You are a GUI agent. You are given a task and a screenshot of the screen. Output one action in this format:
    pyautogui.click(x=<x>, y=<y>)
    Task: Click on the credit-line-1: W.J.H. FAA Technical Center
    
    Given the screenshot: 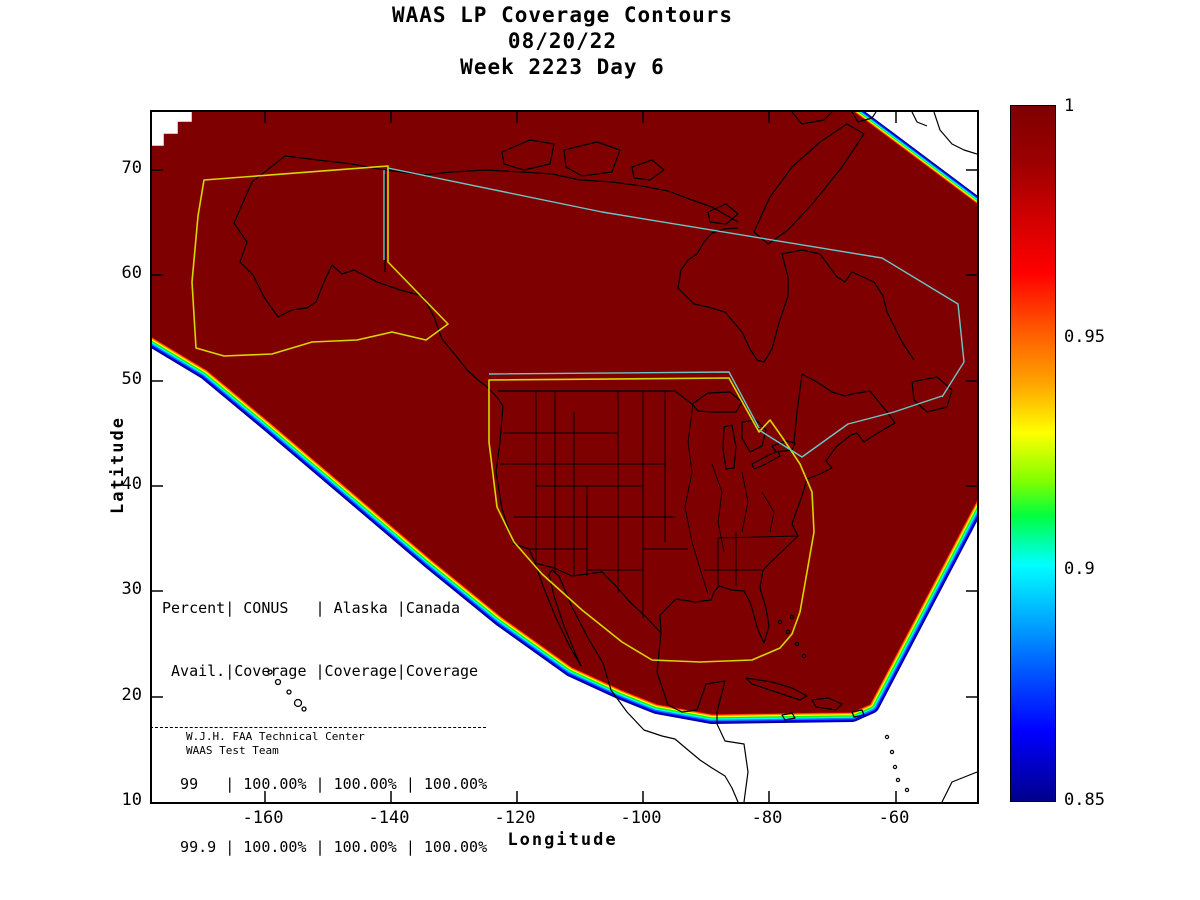 What is the action you would take?
    pyautogui.click(x=275, y=736)
    